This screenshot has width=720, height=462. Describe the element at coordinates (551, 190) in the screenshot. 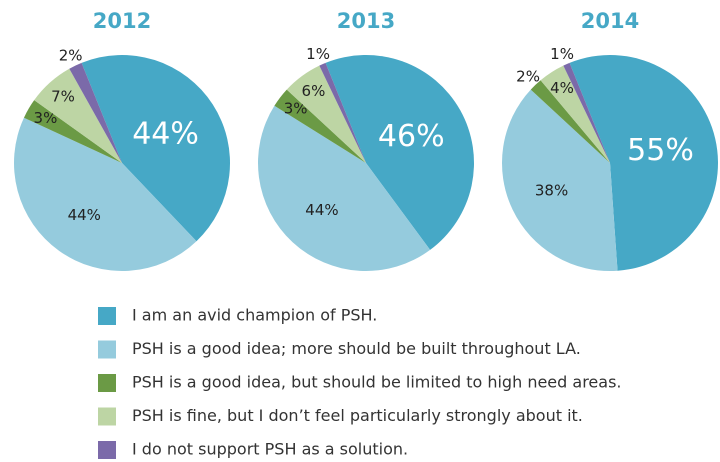

I see `slice-label: 38%` at that location.